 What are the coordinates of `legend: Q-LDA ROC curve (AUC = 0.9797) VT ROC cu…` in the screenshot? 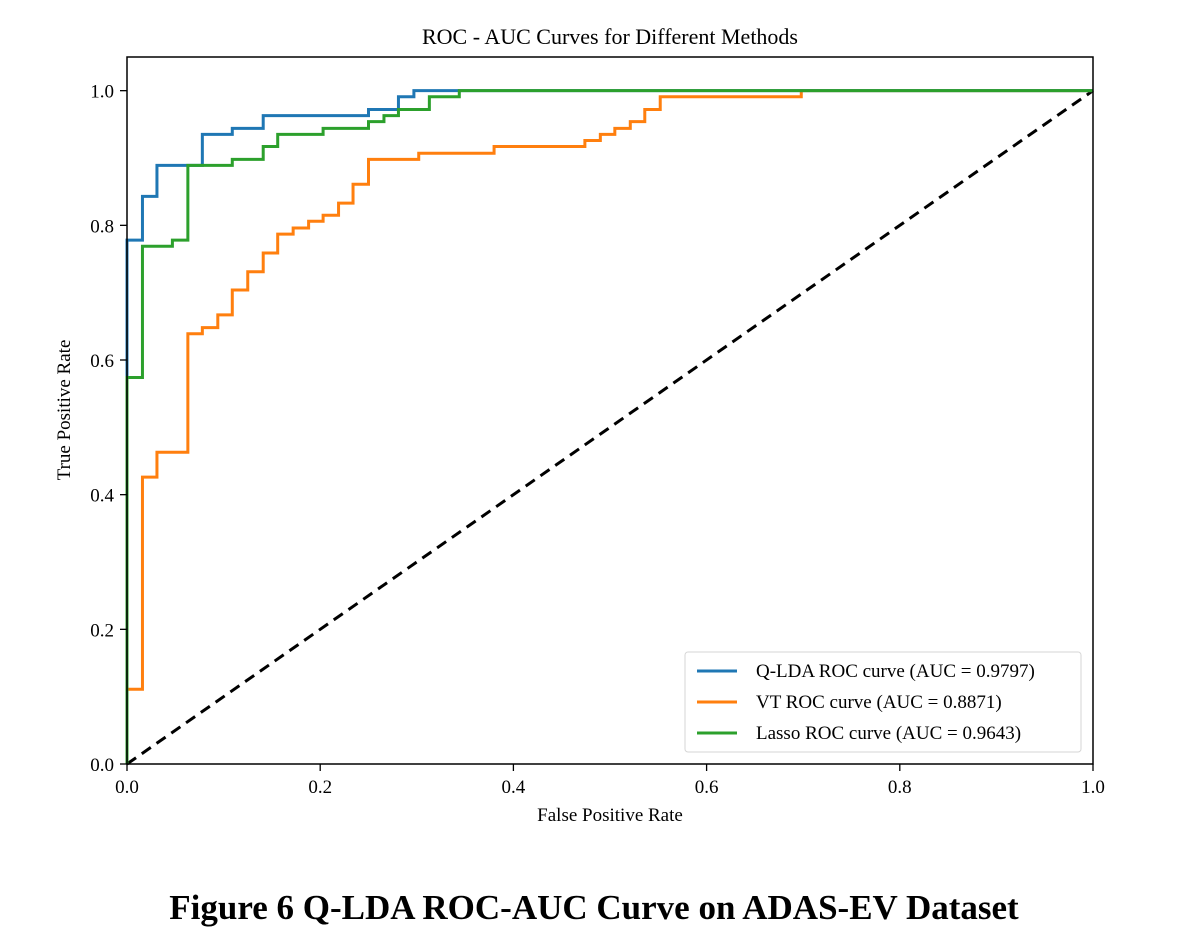 It's located at (883, 702).